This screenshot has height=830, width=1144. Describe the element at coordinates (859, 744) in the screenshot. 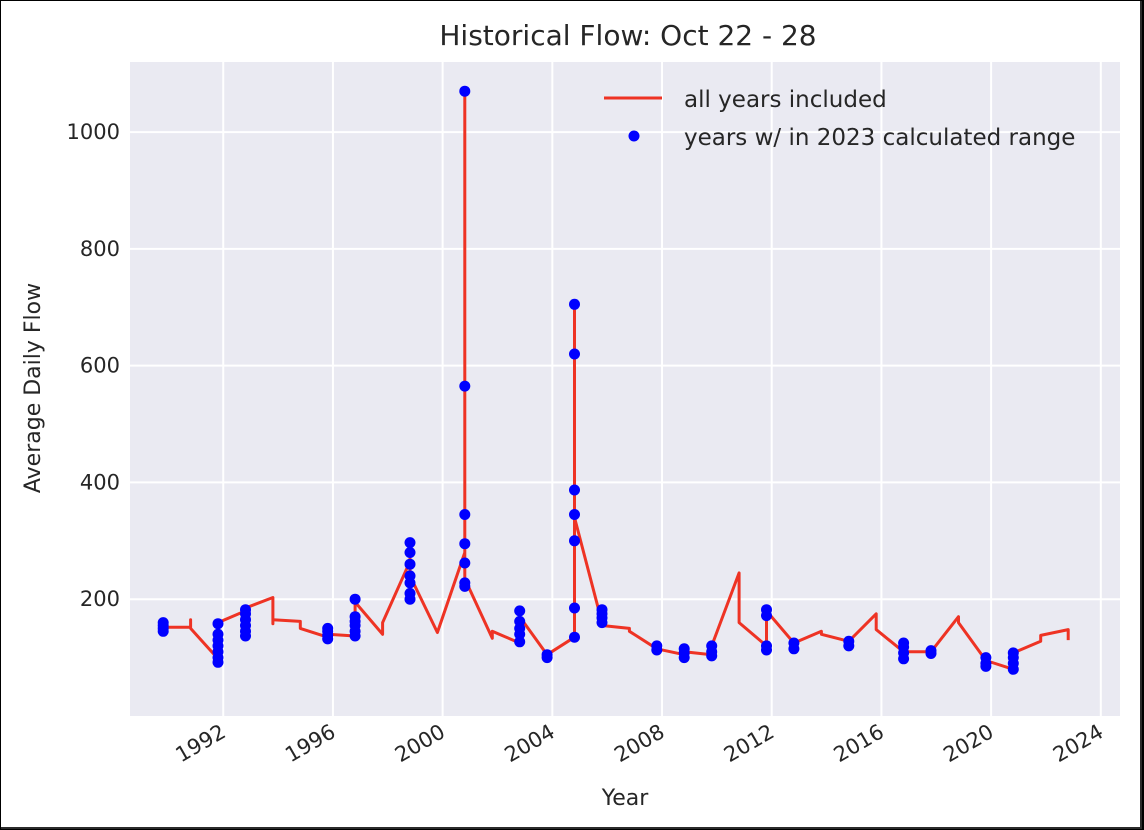

I see `x-tick-label: 2016` at that location.